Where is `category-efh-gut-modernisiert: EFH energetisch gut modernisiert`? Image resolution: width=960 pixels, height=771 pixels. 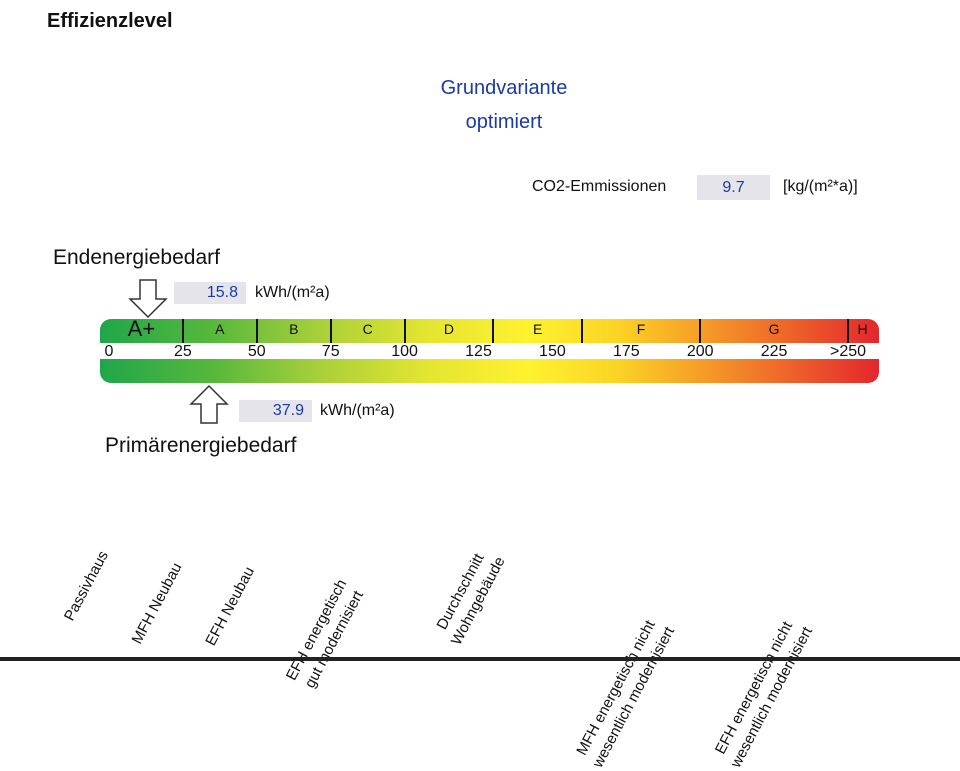
category-efh-gut-modernisiert: EFH energetisch gut modernisiert is located at coordinates (326, 634).